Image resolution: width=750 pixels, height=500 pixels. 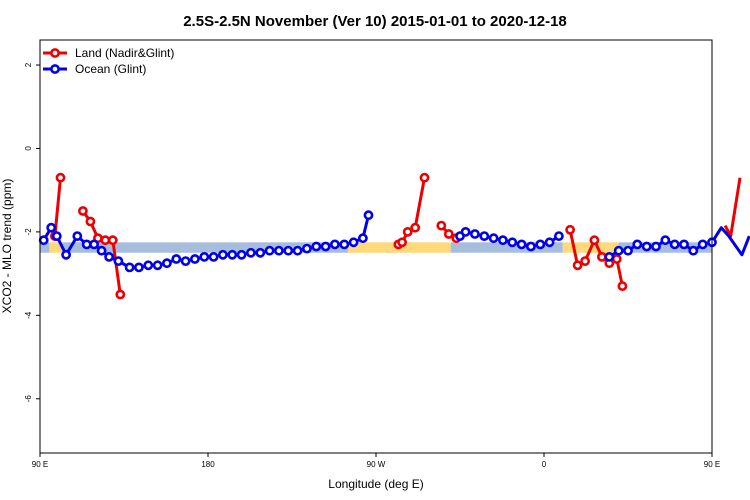 I want to click on y-tick-label-2: -2, so click(x=28, y=232).